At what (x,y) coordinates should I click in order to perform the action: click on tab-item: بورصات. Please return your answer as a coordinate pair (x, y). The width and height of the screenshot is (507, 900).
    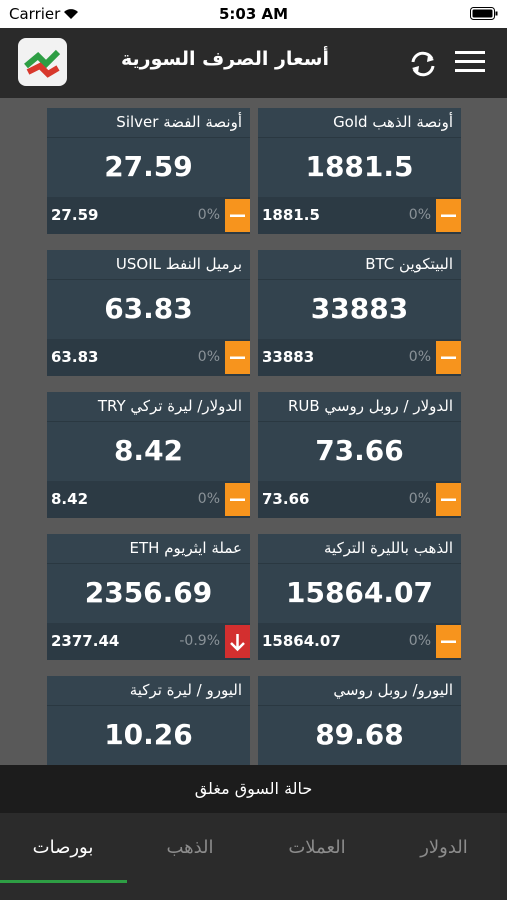
    Looking at the image, I should click on (63, 847).